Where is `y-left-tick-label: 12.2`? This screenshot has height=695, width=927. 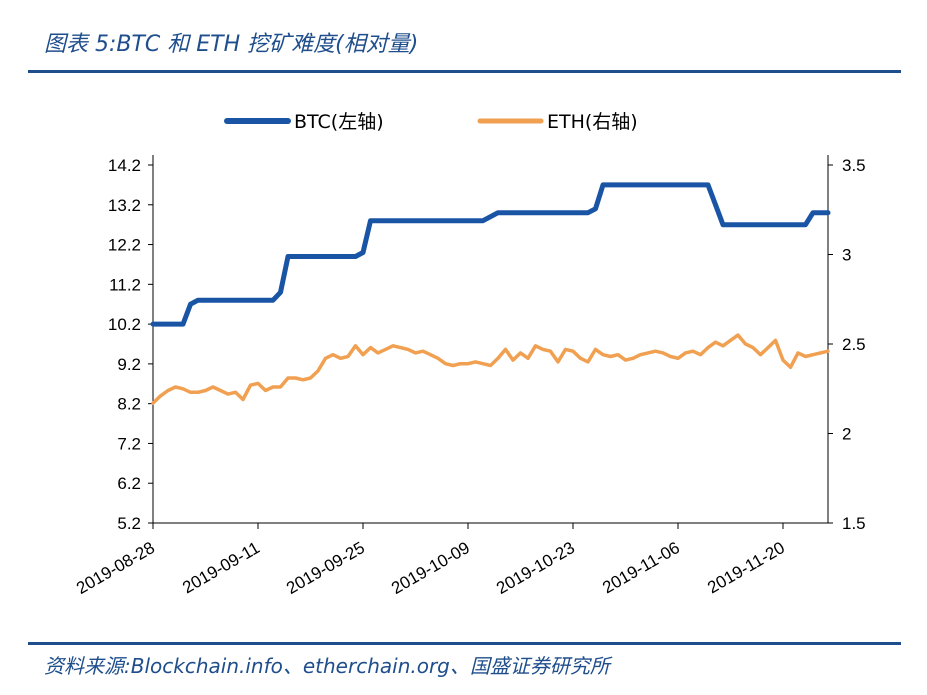 y-left-tick-label: 12.2 is located at coordinates (124, 245).